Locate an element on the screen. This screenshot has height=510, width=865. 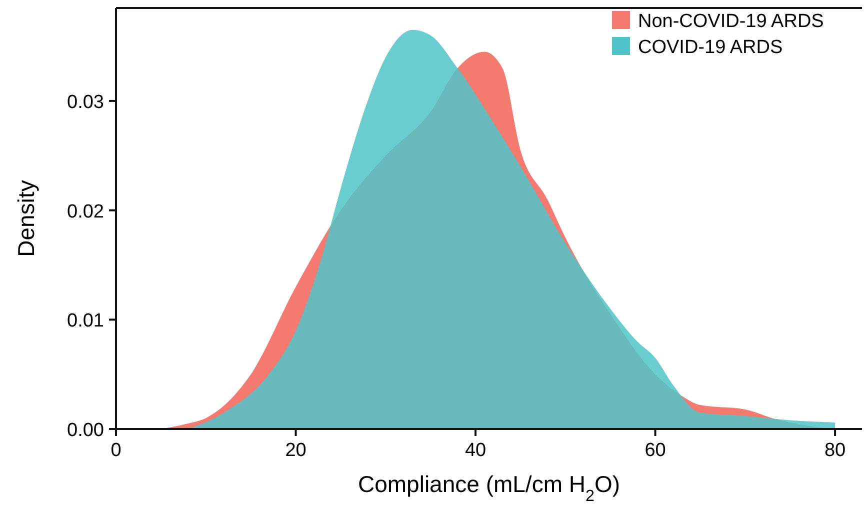
y-tick-label: 0.02 is located at coordinates (85, 211).